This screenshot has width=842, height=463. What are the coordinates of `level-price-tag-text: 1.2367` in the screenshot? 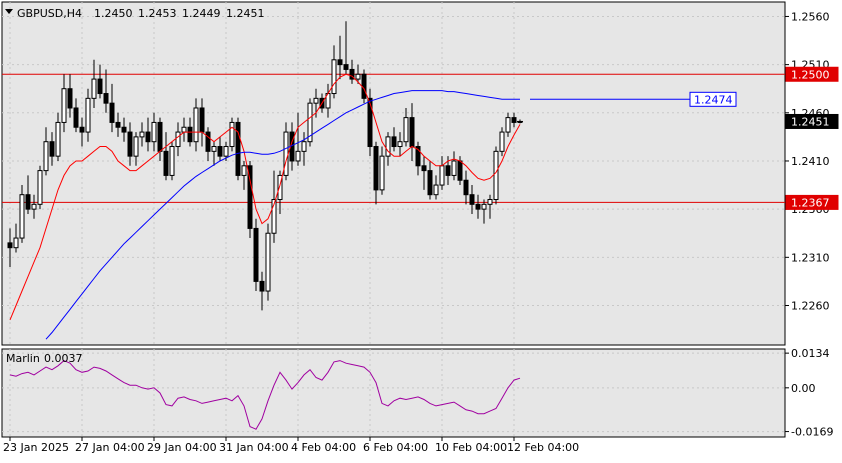 It's located at (810, 202).